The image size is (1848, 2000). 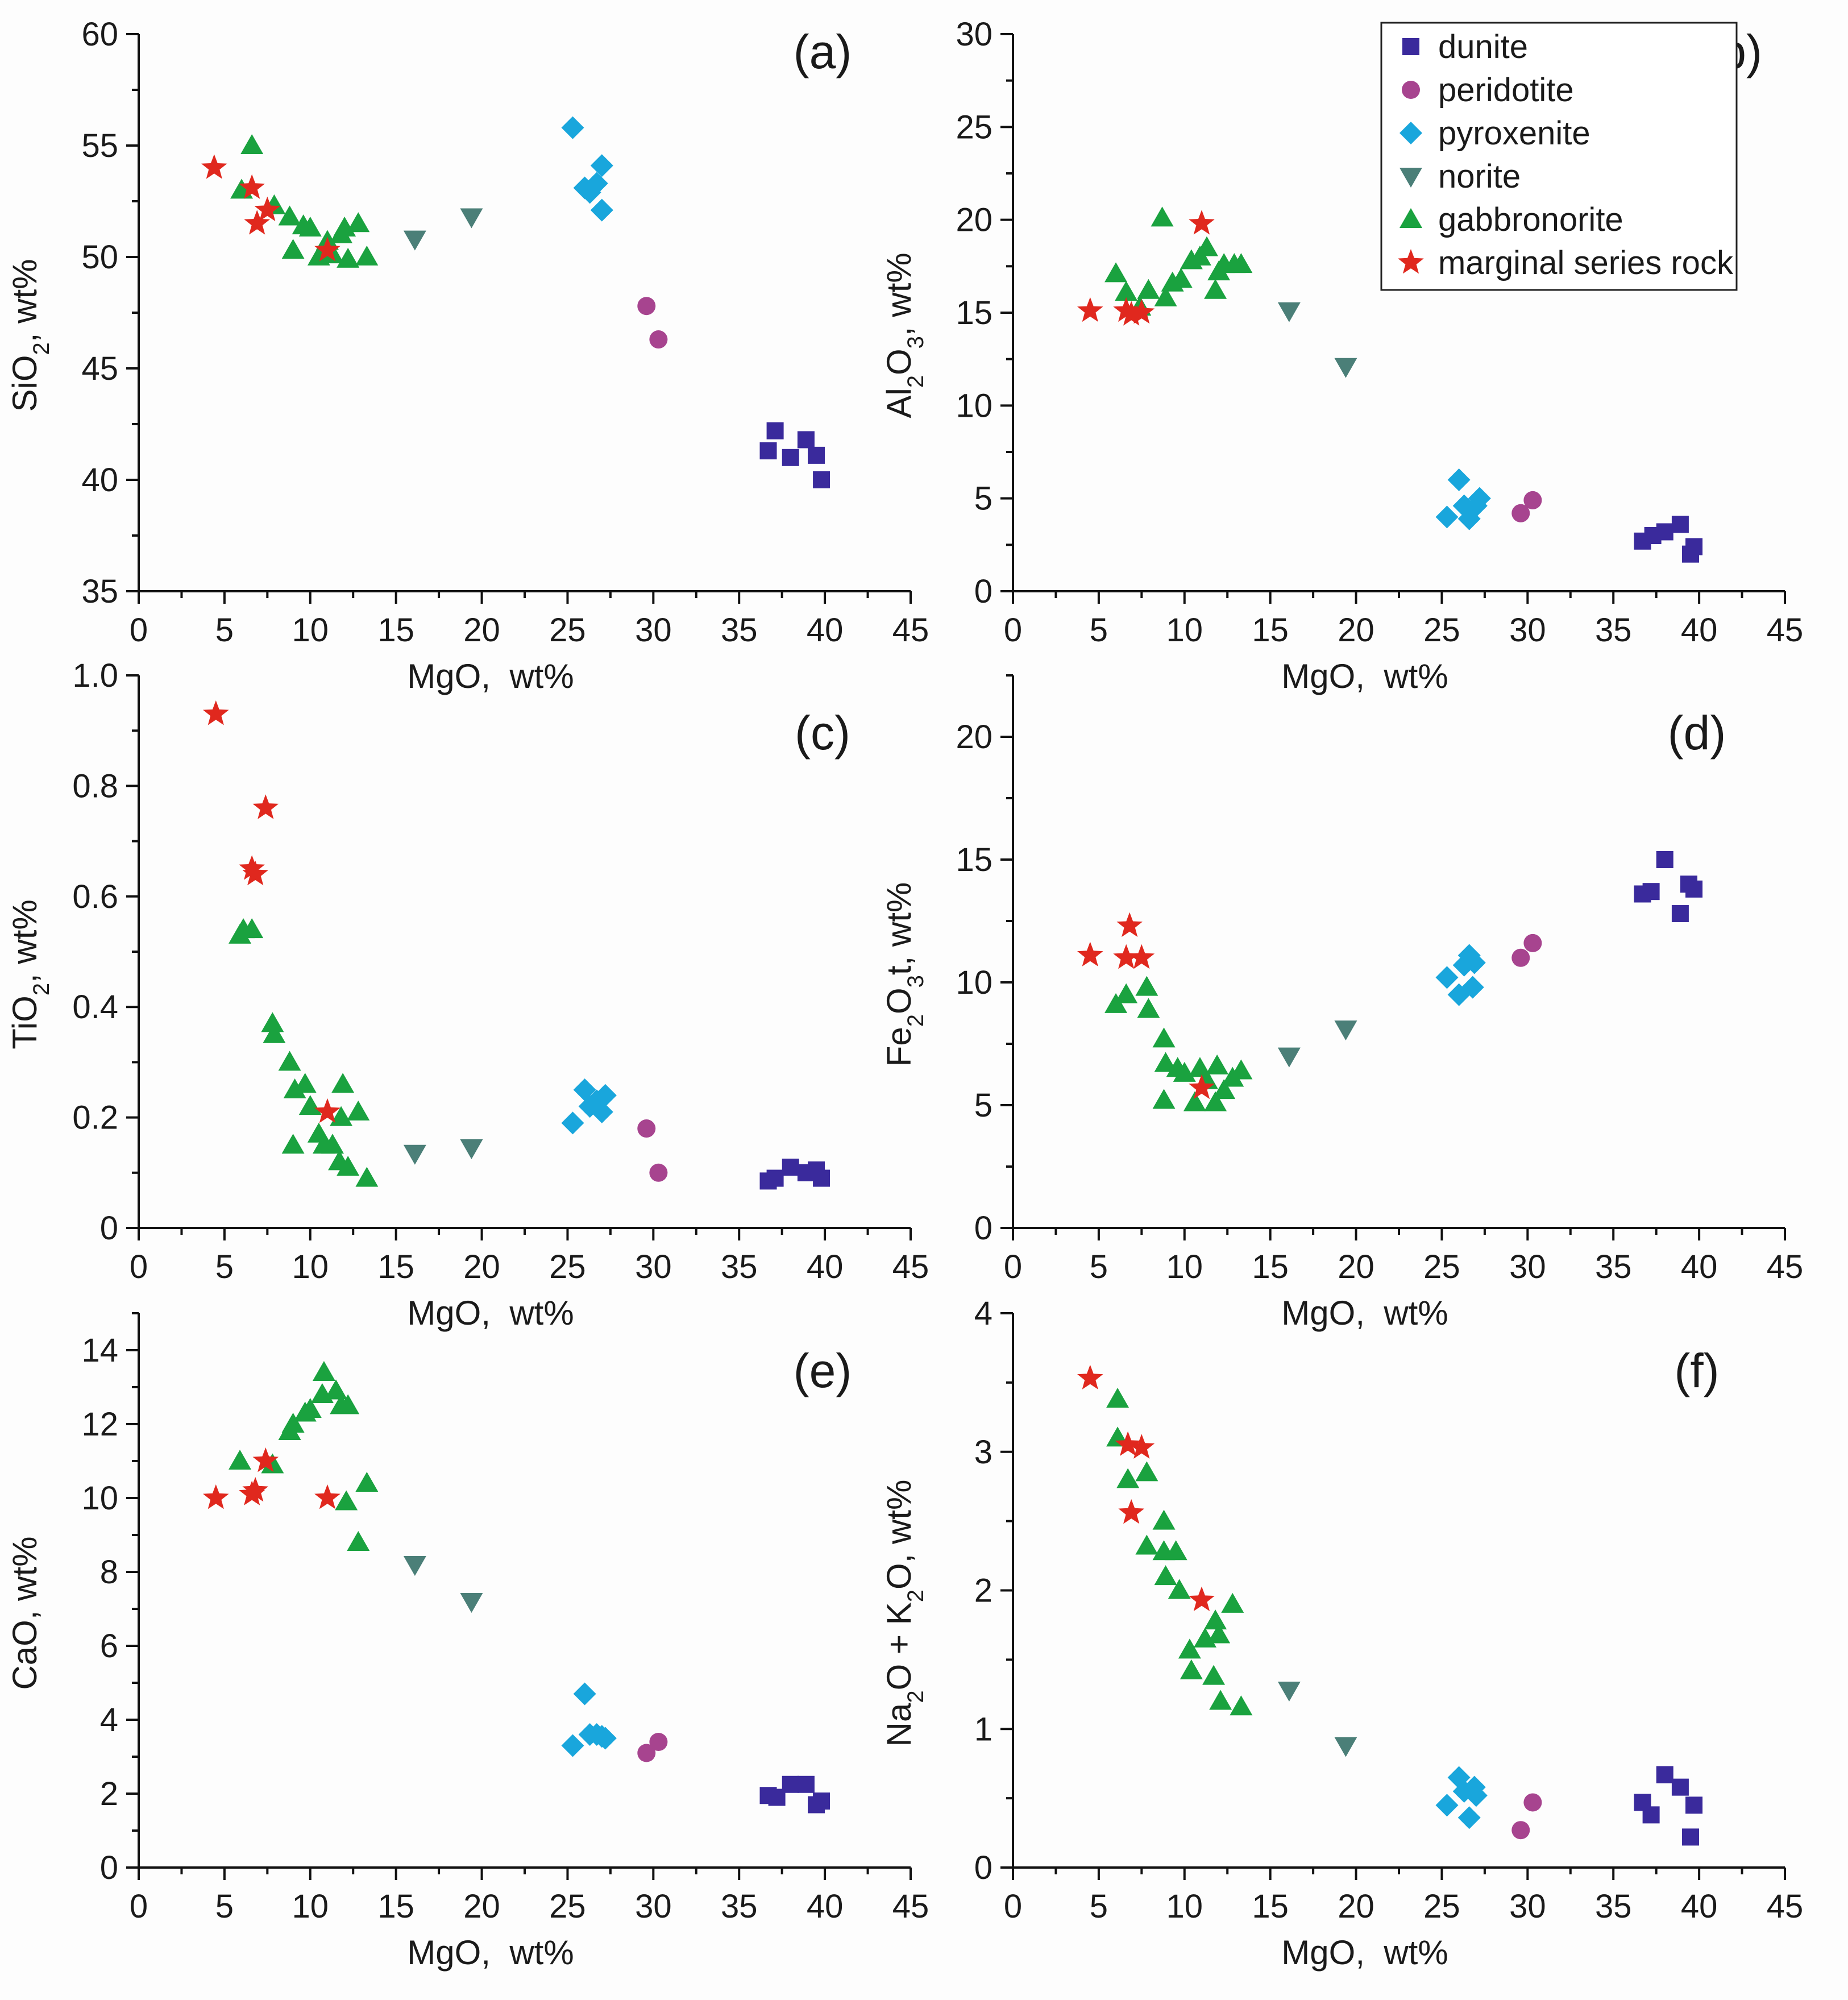 What do you see at coordinates (99, 34) in the screenshot?
I see `y-tick-label: 60` at bounding box center [99, 34].